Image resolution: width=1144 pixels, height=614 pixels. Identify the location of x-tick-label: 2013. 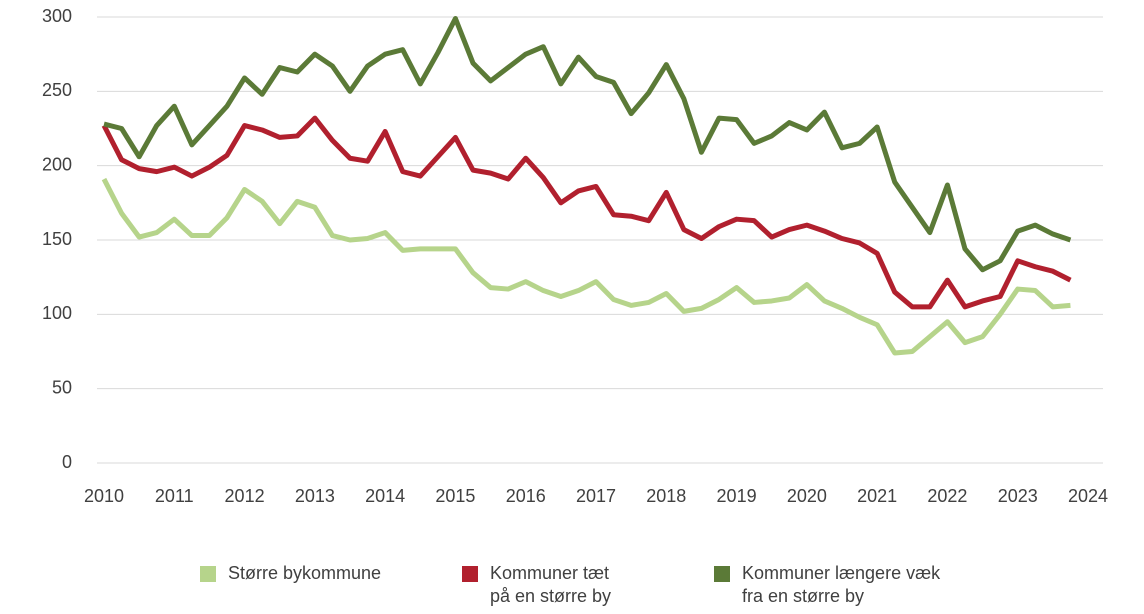
(315, 496).